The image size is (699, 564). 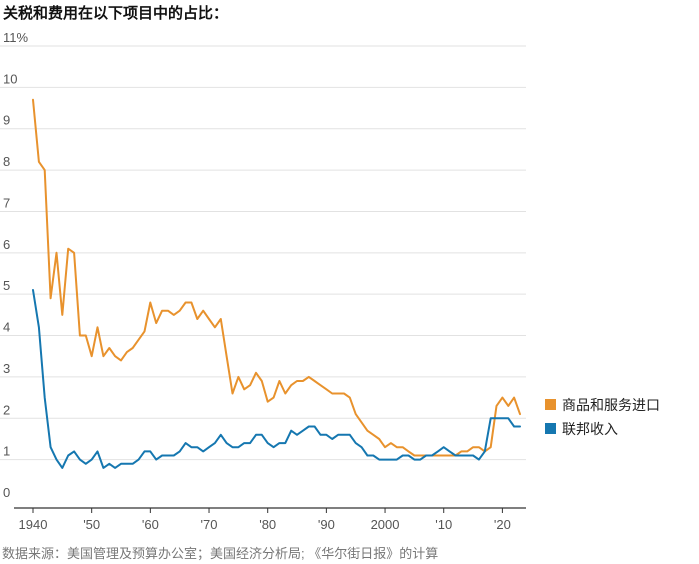 I want to click on y-tick-label: 6, so click(x=6, y=244).